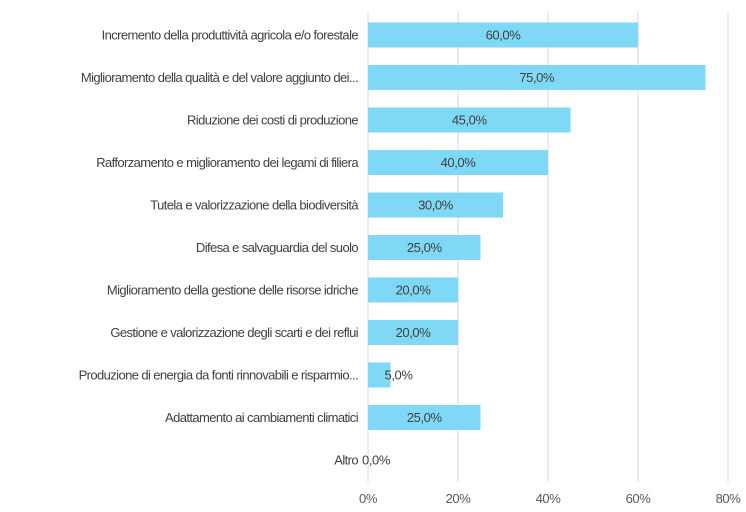  Describe the element at coordinates (398, 375) in the screenshot. I see `data-label: 5,0%` at that location.